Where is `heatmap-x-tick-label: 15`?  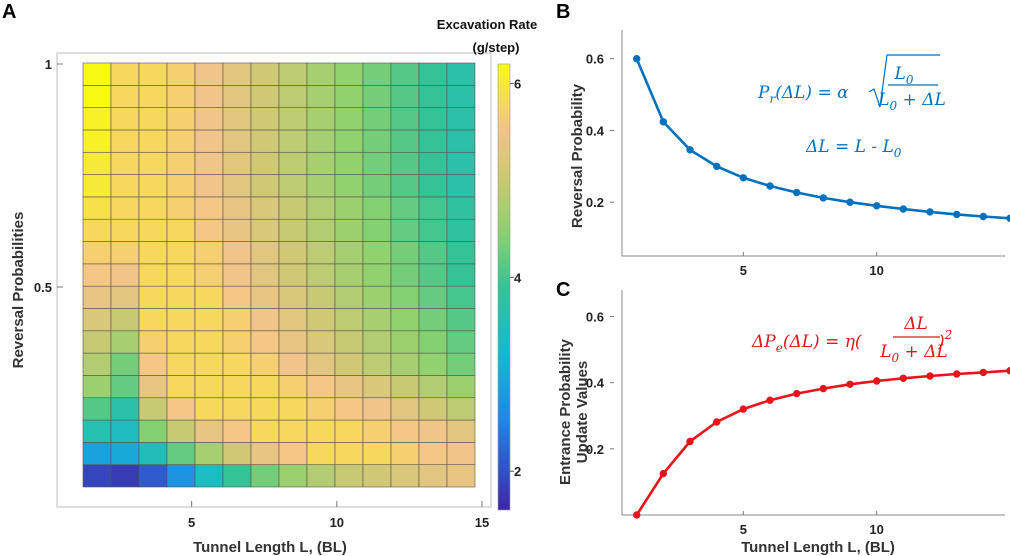
heatmap-x-tick-label: 15 is located at coordinates (482, 522).